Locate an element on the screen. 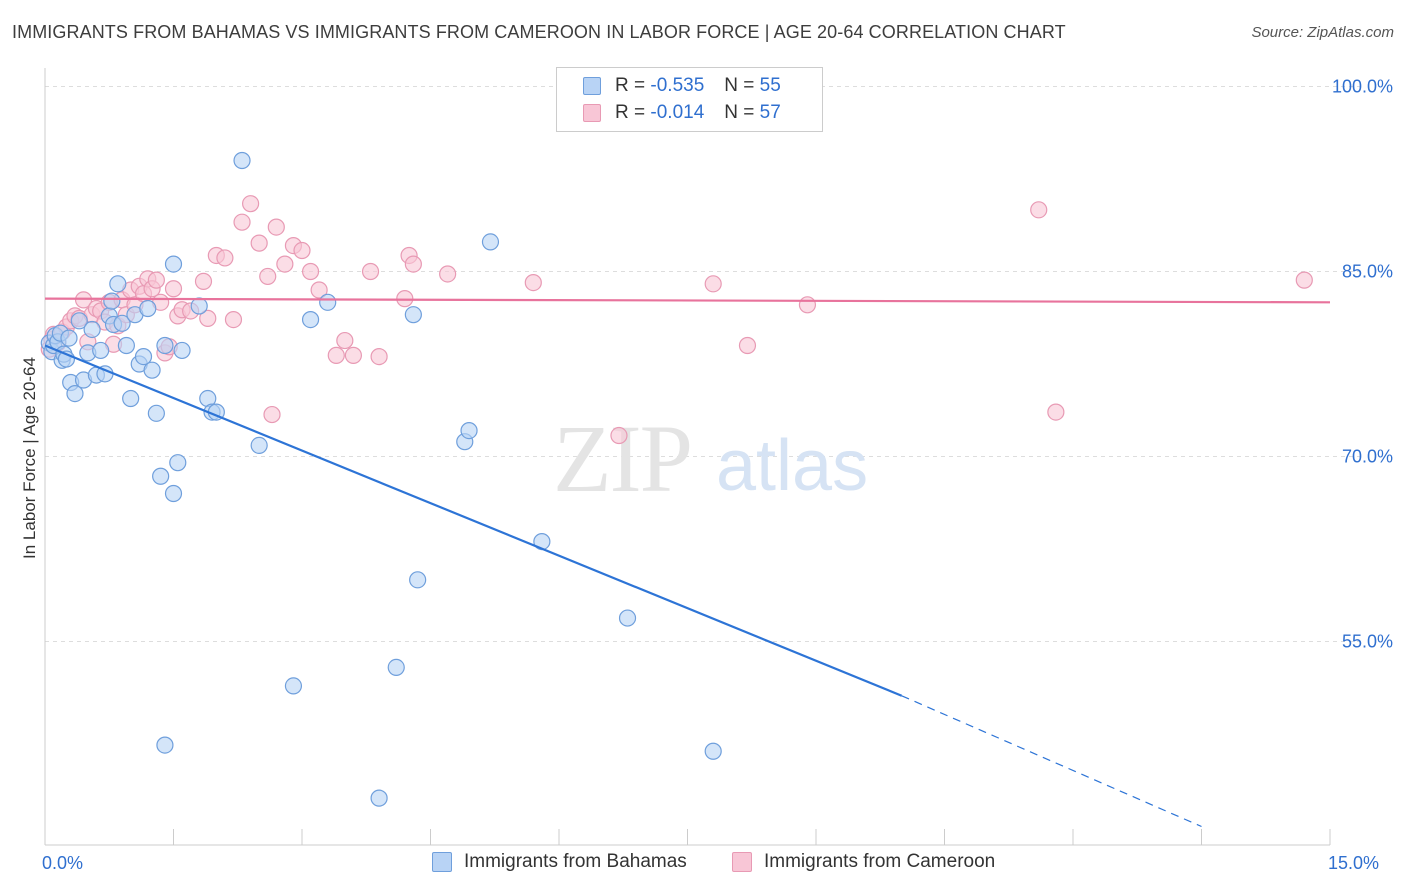 The width and height of the screenshot is (1406, 892). watermark: ZIP atlas is located at coordinates (710, 458).